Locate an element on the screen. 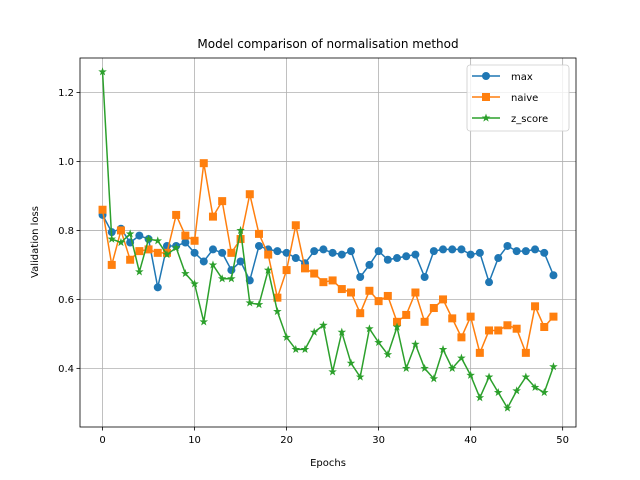 Image resolution: width=640 pixels, height=480 pixels. x-tick-label: 40 is located at coordinates (470, 440).